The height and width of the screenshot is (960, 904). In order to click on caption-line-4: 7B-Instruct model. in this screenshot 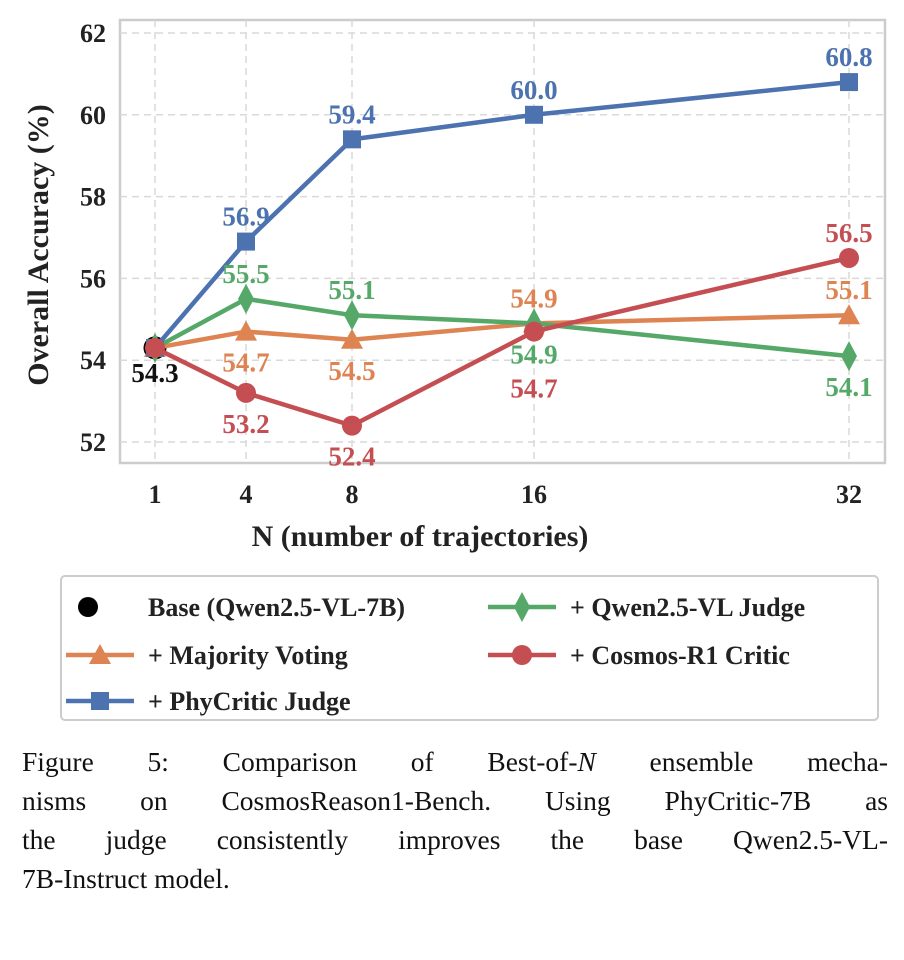, I will do `click(126, 878)`.